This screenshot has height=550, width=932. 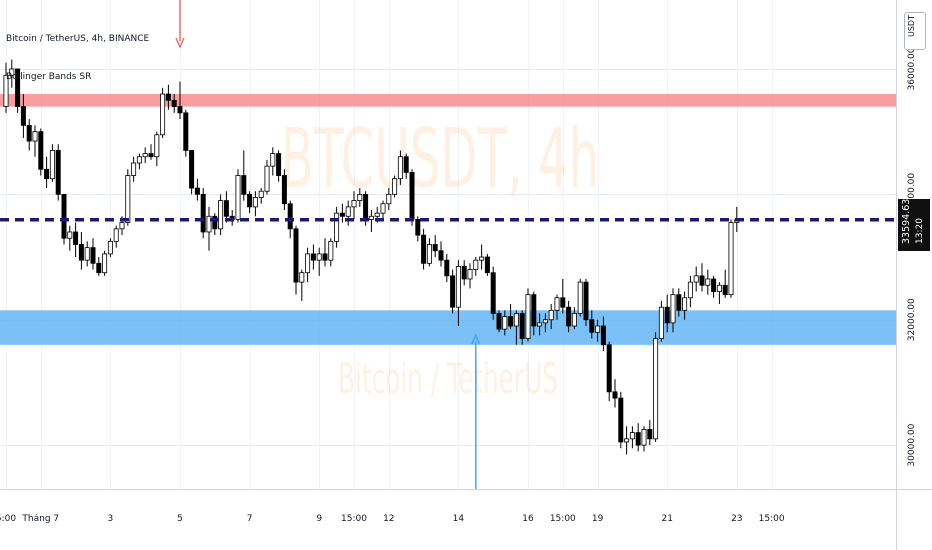 I want to click on resistance-zone, so click(x=448, y=100).